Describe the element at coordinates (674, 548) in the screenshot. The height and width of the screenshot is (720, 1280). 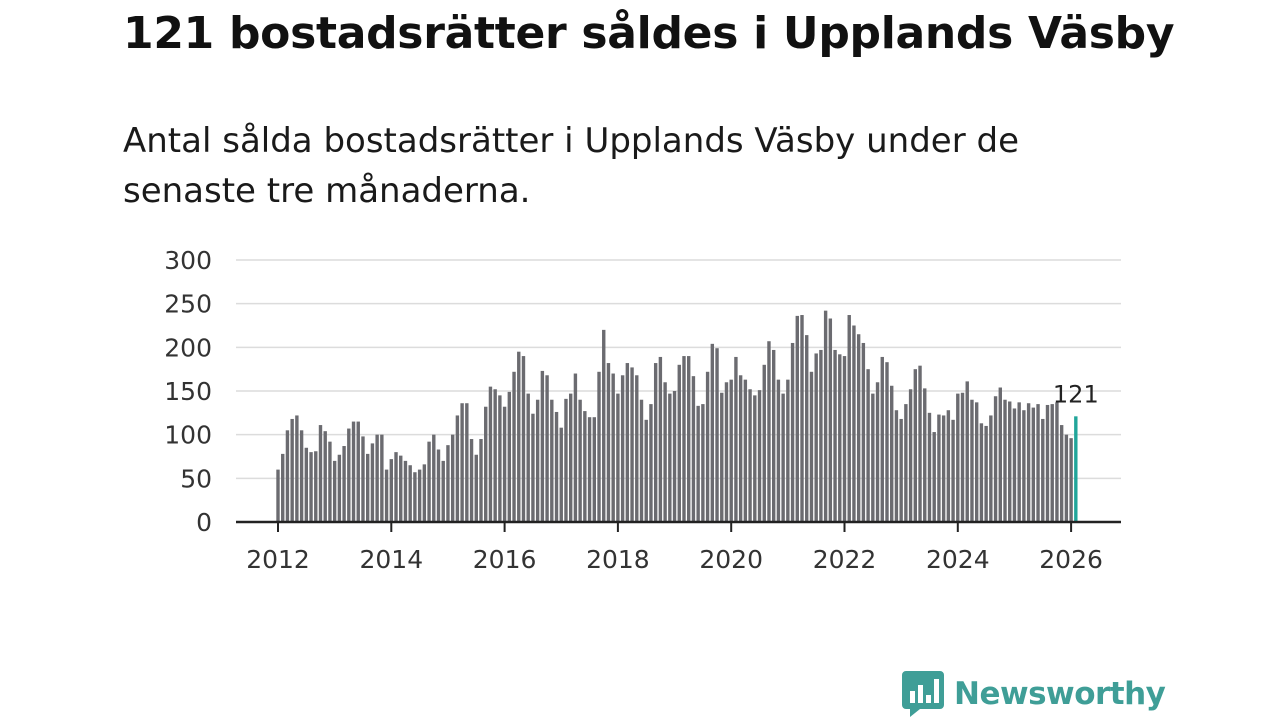
I see `x-axis-ticks: 2012 2014 2016 2018 2020 2022 2024 2026` at that location.